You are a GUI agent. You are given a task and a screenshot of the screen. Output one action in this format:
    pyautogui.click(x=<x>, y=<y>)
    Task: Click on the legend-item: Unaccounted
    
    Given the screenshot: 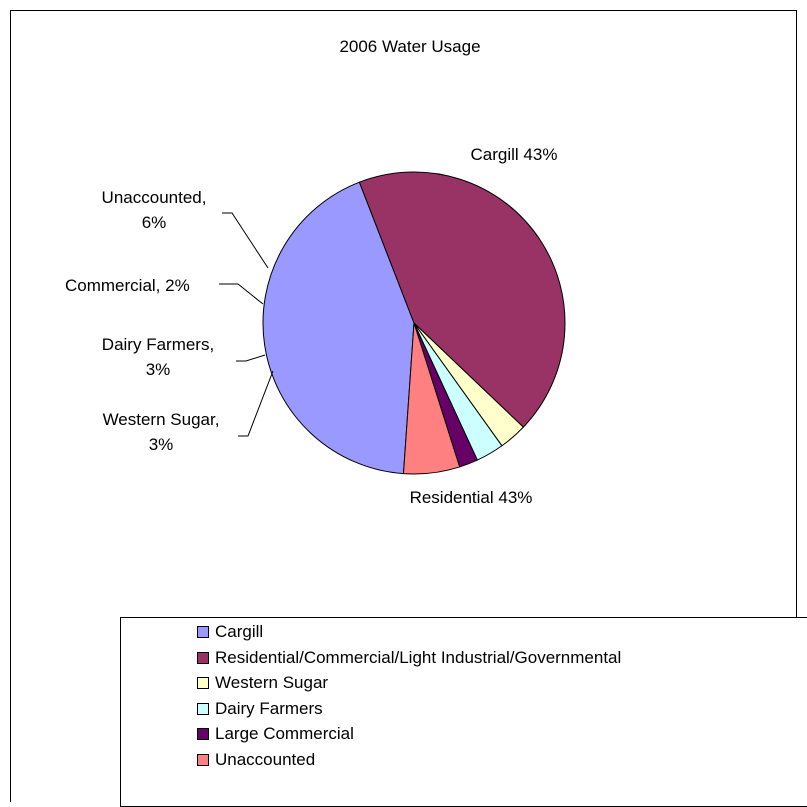 What is the action you would take?
    pyautogui.click(x=256, y=760)
    